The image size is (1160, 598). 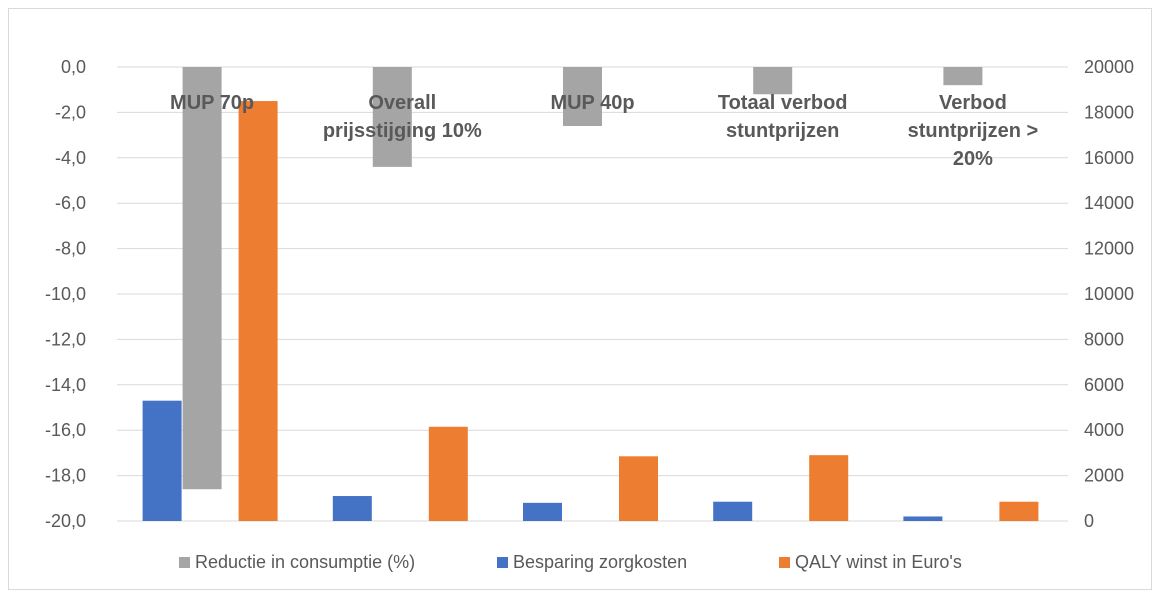 I want to click on category-label: 20%, so click(x=973, y=159).